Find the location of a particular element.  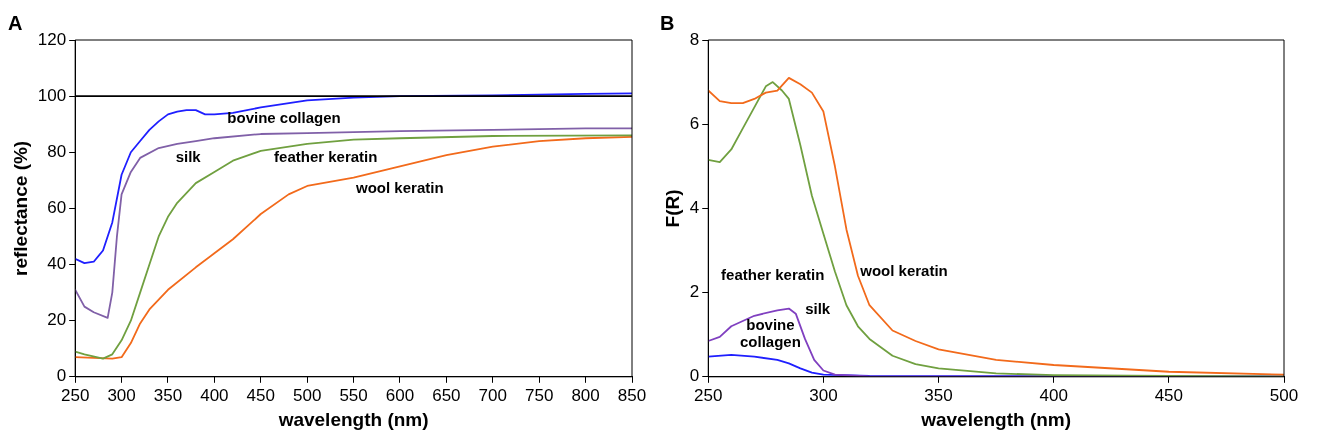

x-tick-label: 700 is located at coordinates (492, 395).